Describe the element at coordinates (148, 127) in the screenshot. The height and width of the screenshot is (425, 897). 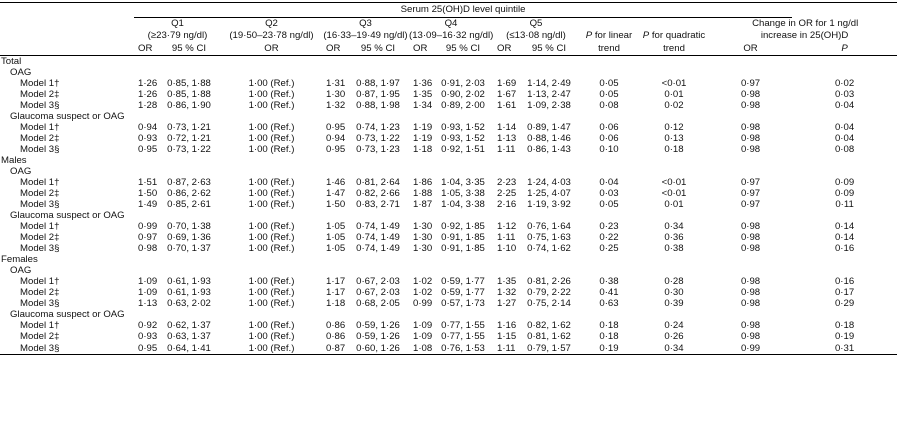
I see `q1-or-cell: 0·94` at that location.